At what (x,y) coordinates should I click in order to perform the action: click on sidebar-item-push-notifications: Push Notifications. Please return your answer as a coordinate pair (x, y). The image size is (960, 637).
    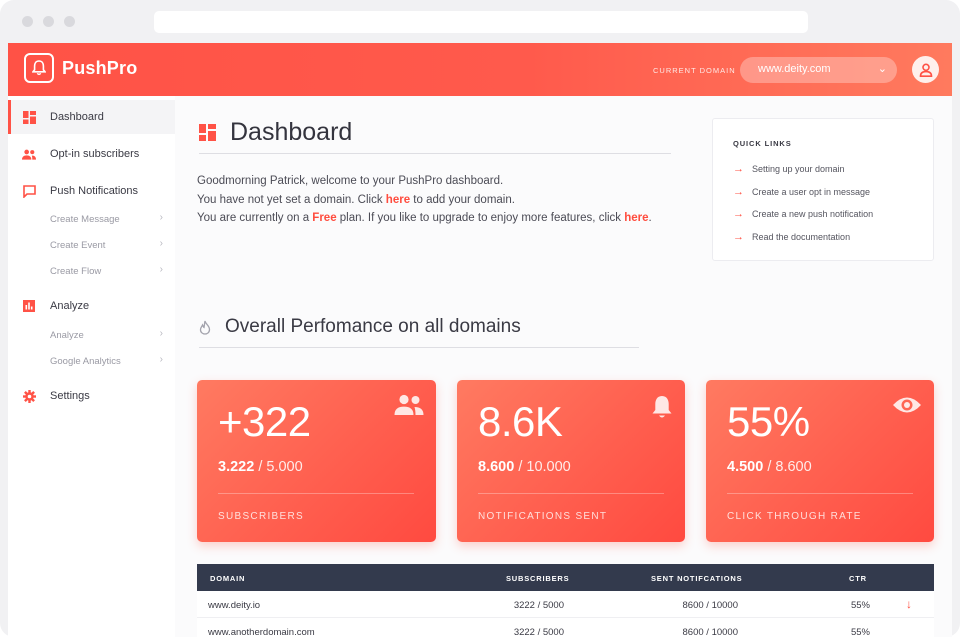
    Looking at the image, I should click on (91, 191).